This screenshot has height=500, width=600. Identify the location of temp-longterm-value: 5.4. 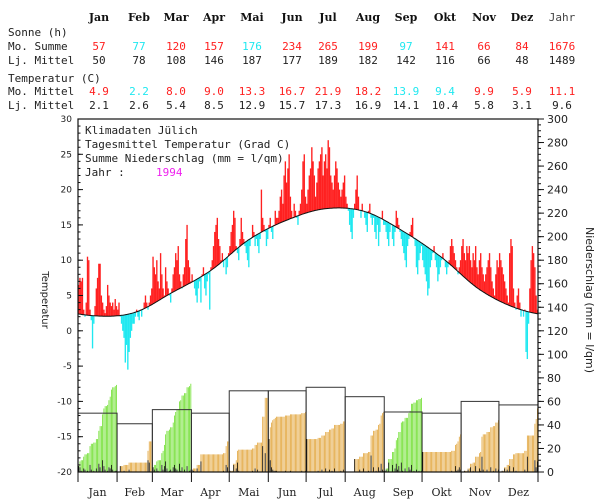
(176, 105).